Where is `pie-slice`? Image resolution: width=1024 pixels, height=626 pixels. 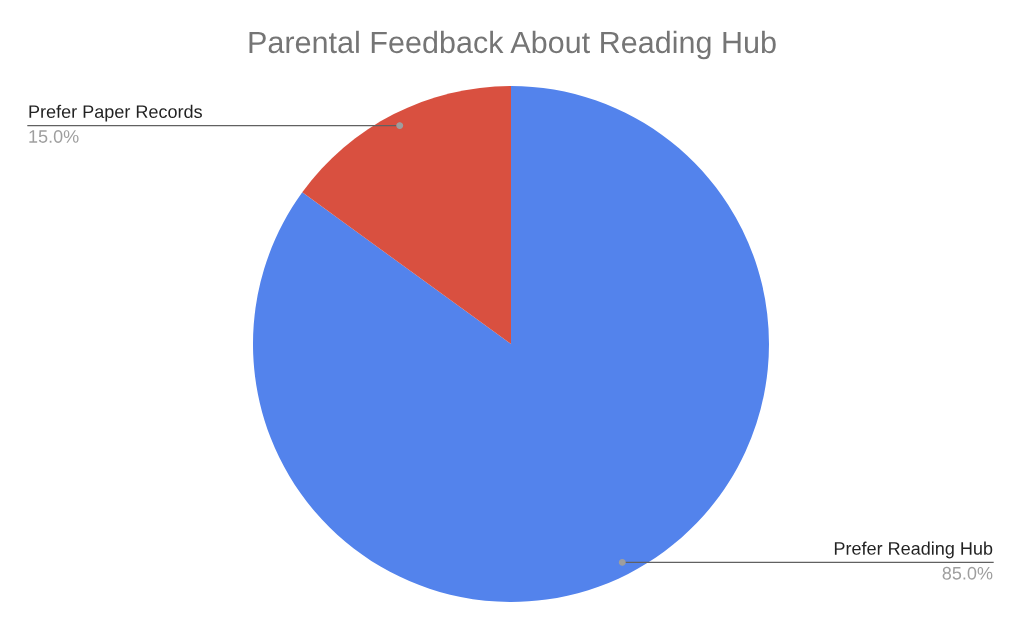
pie-slice is located at coordinates (406, 215).